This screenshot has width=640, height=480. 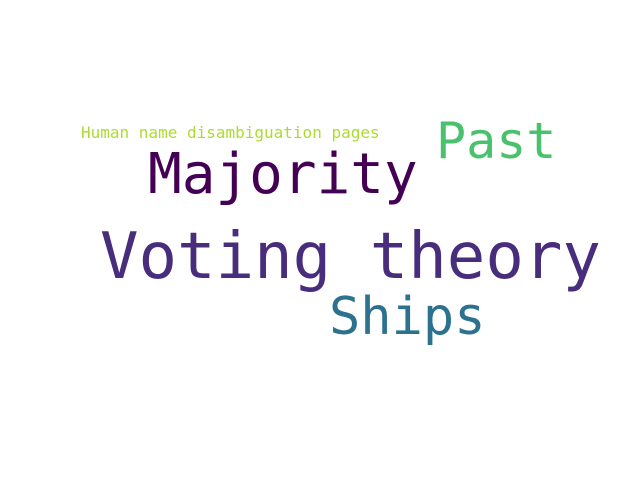 What do you see at coordinates (283, 174) in the screenshot?
I see `word-majority: Majority` at bounding box center [283, 174].